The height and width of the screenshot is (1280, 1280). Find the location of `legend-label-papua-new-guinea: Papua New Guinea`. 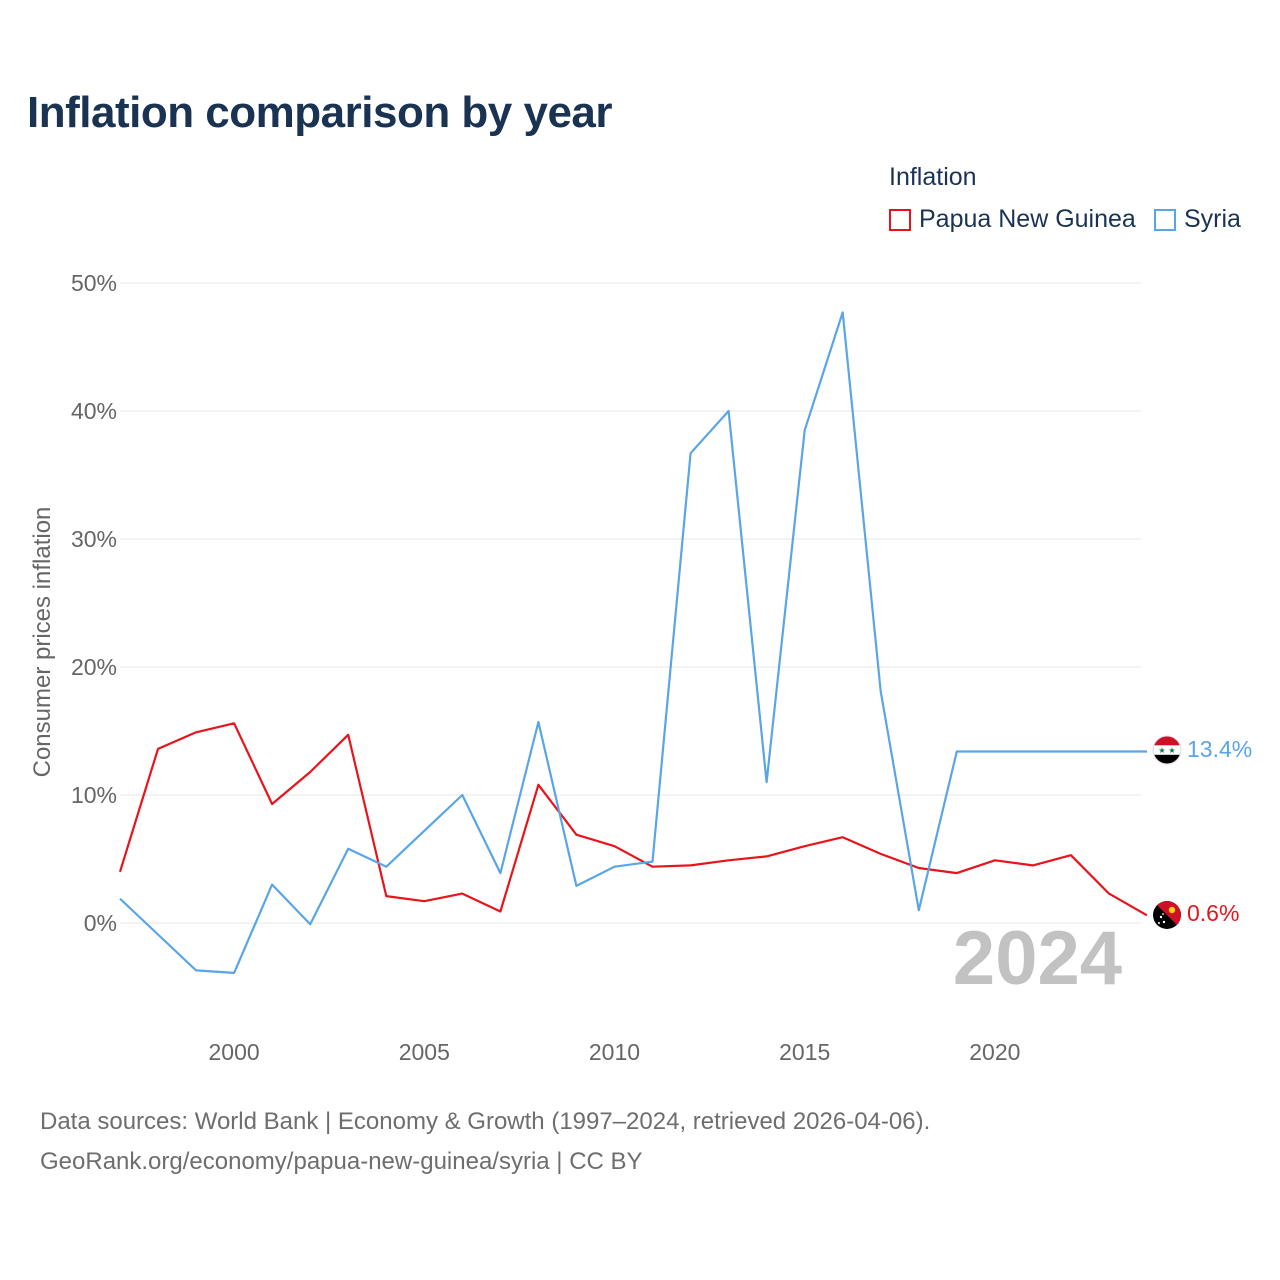

legend-label-papua-new-guinea: Papua New Guinea is located at coordinates (1027, 219).